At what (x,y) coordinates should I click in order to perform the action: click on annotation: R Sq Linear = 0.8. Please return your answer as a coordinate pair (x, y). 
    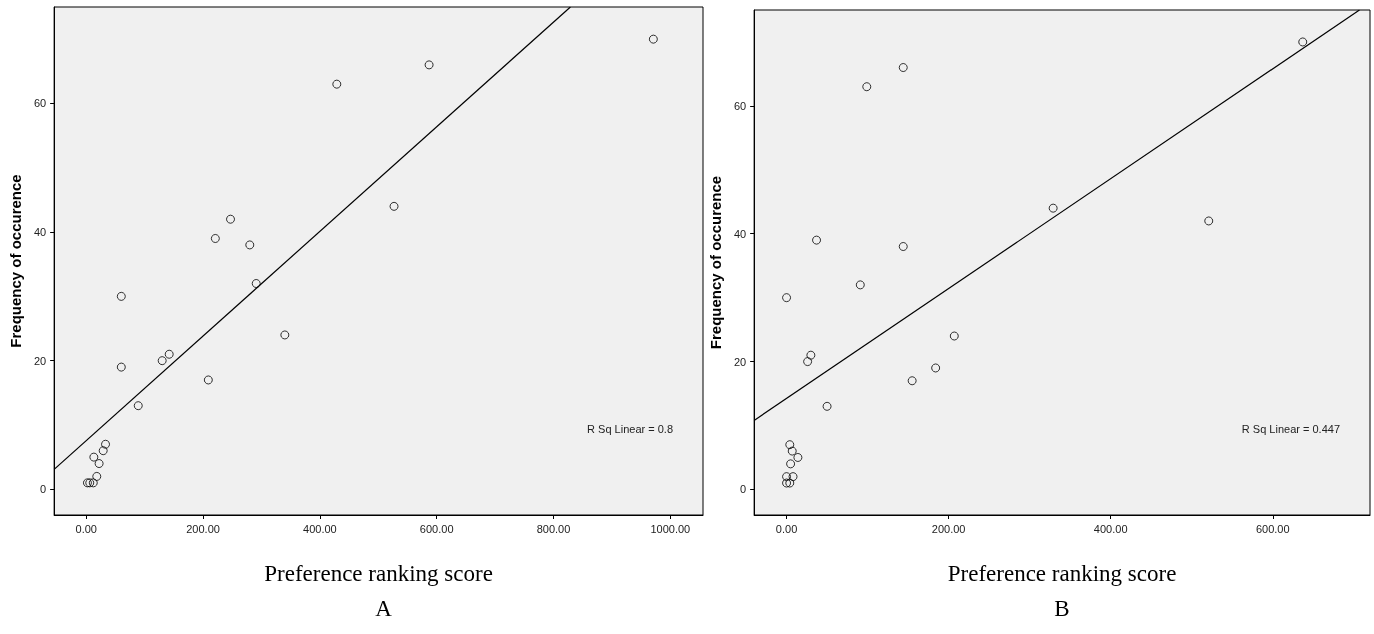
    Looking at the image, I should click on (630, 428).